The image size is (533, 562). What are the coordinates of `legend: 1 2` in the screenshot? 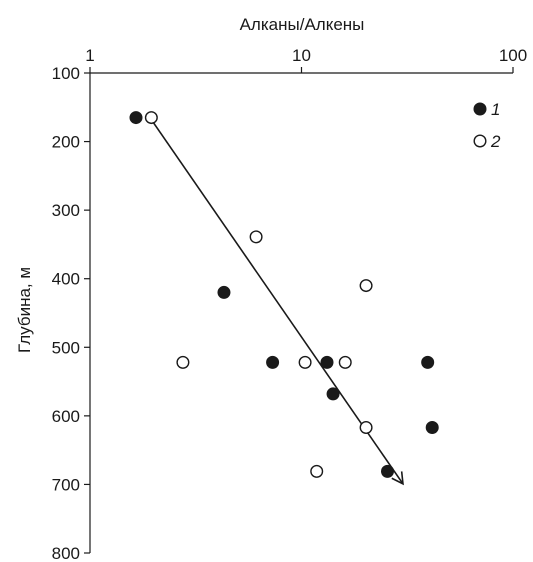 It's located at (487, 125).